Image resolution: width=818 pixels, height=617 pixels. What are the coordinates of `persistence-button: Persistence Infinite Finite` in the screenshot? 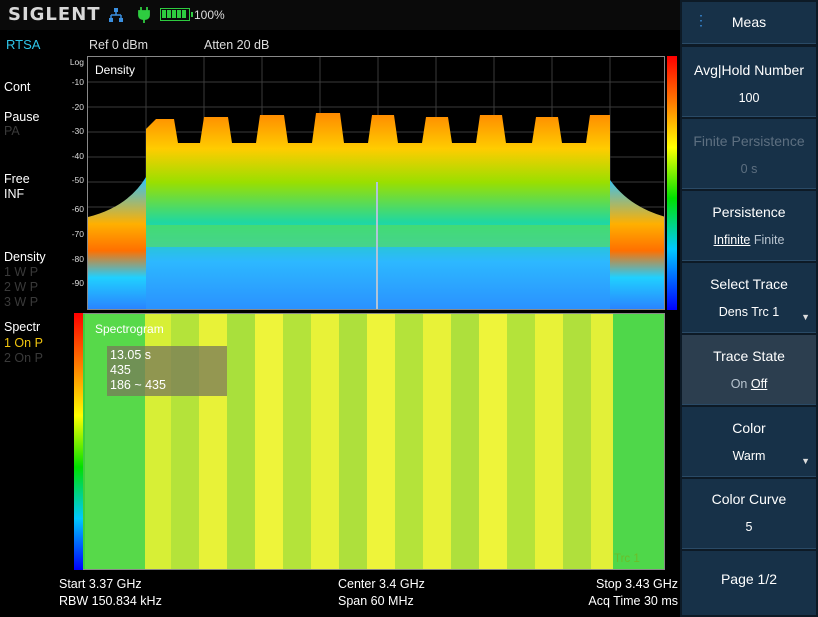 It's located at (749, 226).